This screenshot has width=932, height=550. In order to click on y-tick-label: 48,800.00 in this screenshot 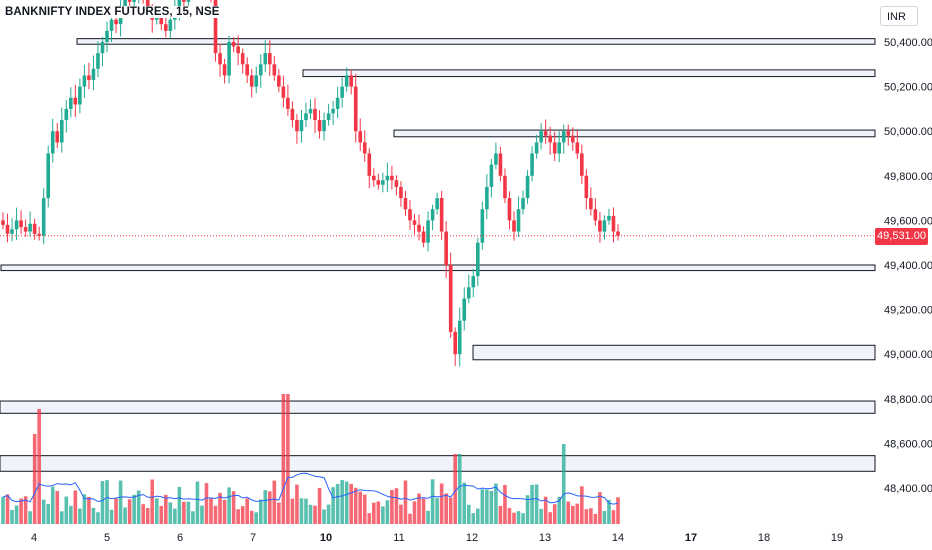, I will do `click(908, 400)`.